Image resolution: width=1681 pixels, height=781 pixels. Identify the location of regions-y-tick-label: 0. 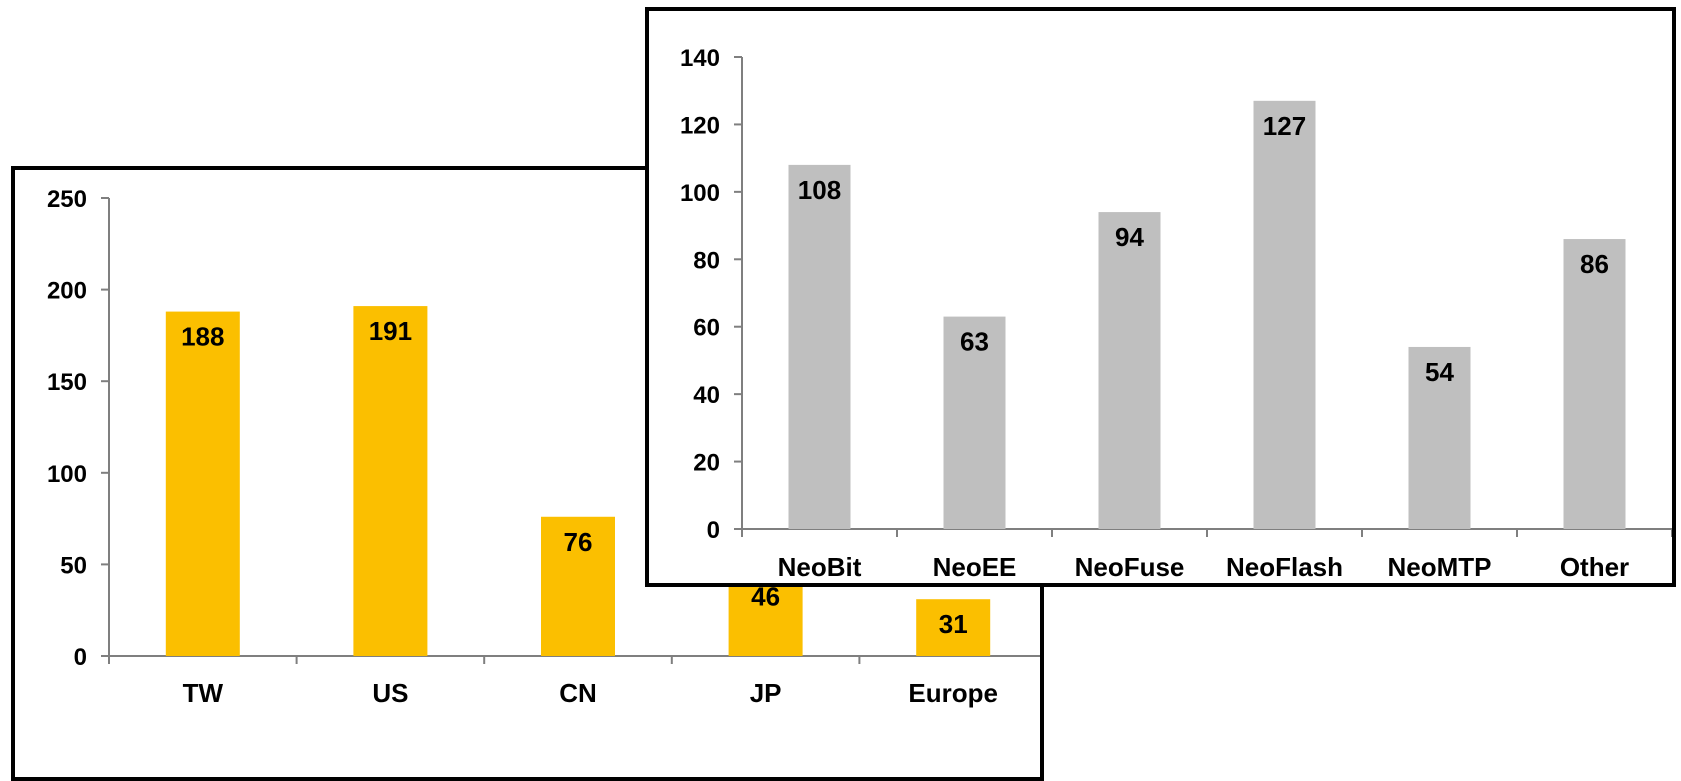
(80, 657).